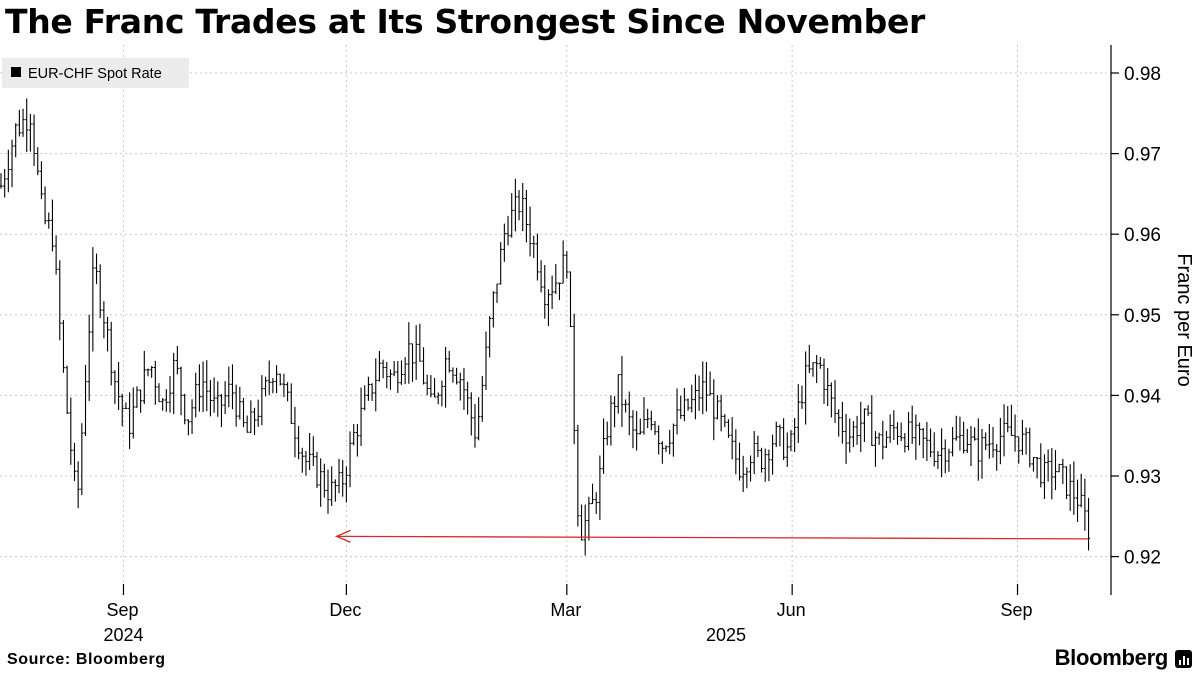 The height and width of the screenshot is (675, 1200). What do you see at coordinates (123, 635) in the screenshot?
I see `x-year-label: 2024` at bounding box center [123, 635].